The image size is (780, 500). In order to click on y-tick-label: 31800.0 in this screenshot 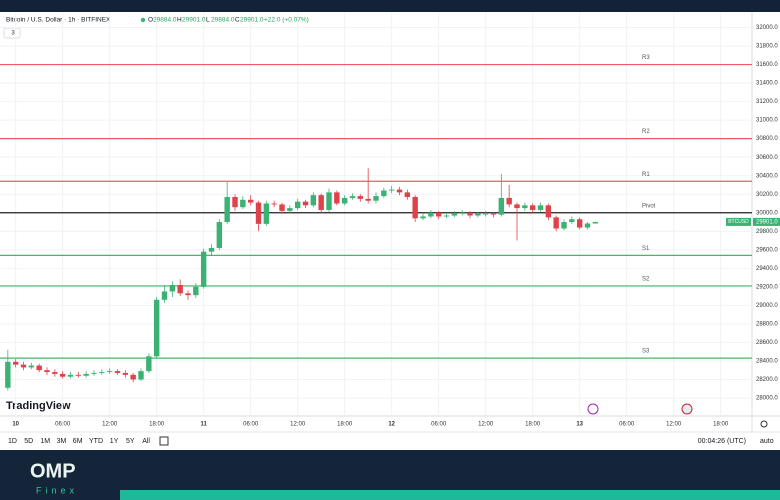, I will do `click(767, 47)`.